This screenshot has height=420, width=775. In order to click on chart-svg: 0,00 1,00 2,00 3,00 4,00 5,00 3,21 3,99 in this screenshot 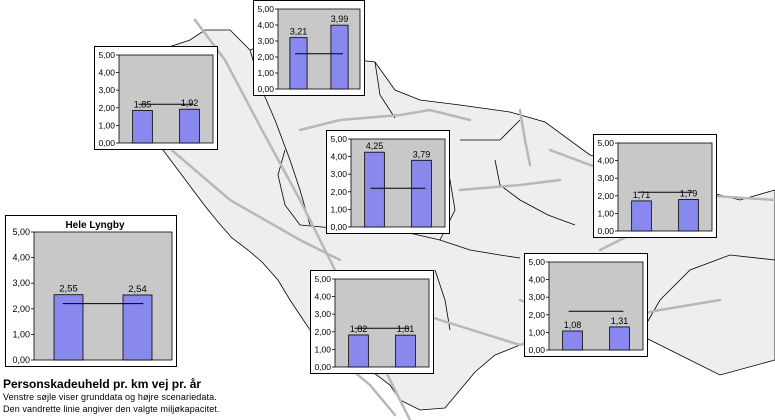, I will do `click(309, 49)`.